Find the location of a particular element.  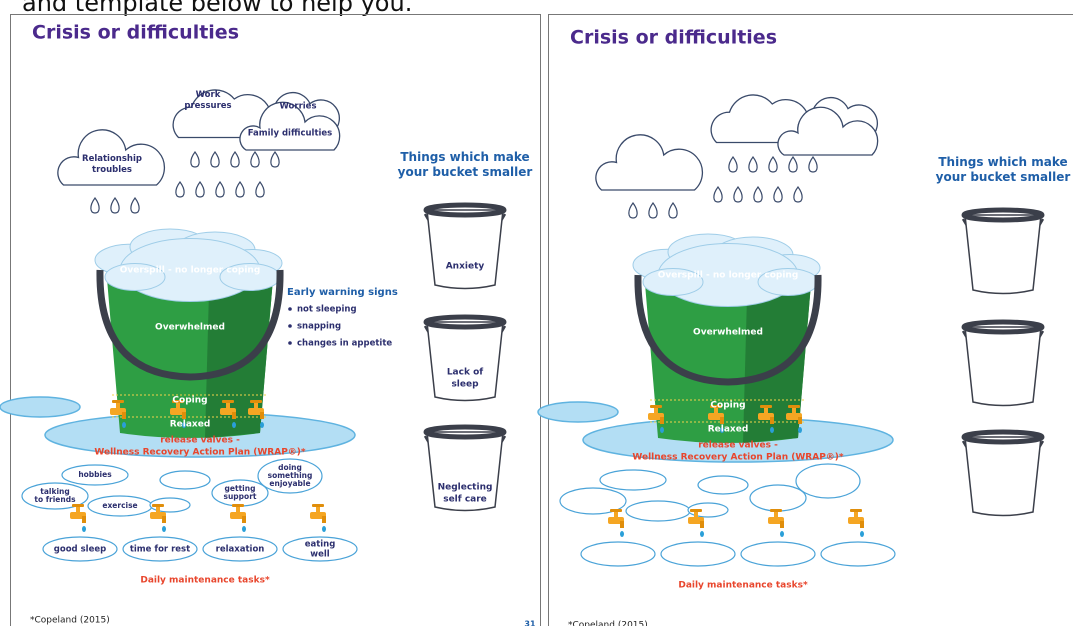

warning-title: Early warning signs is located at coordinates (342, 292).